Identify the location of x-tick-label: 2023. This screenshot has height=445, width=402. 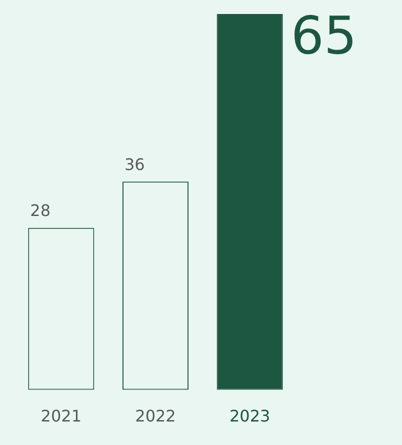
(249, 416).